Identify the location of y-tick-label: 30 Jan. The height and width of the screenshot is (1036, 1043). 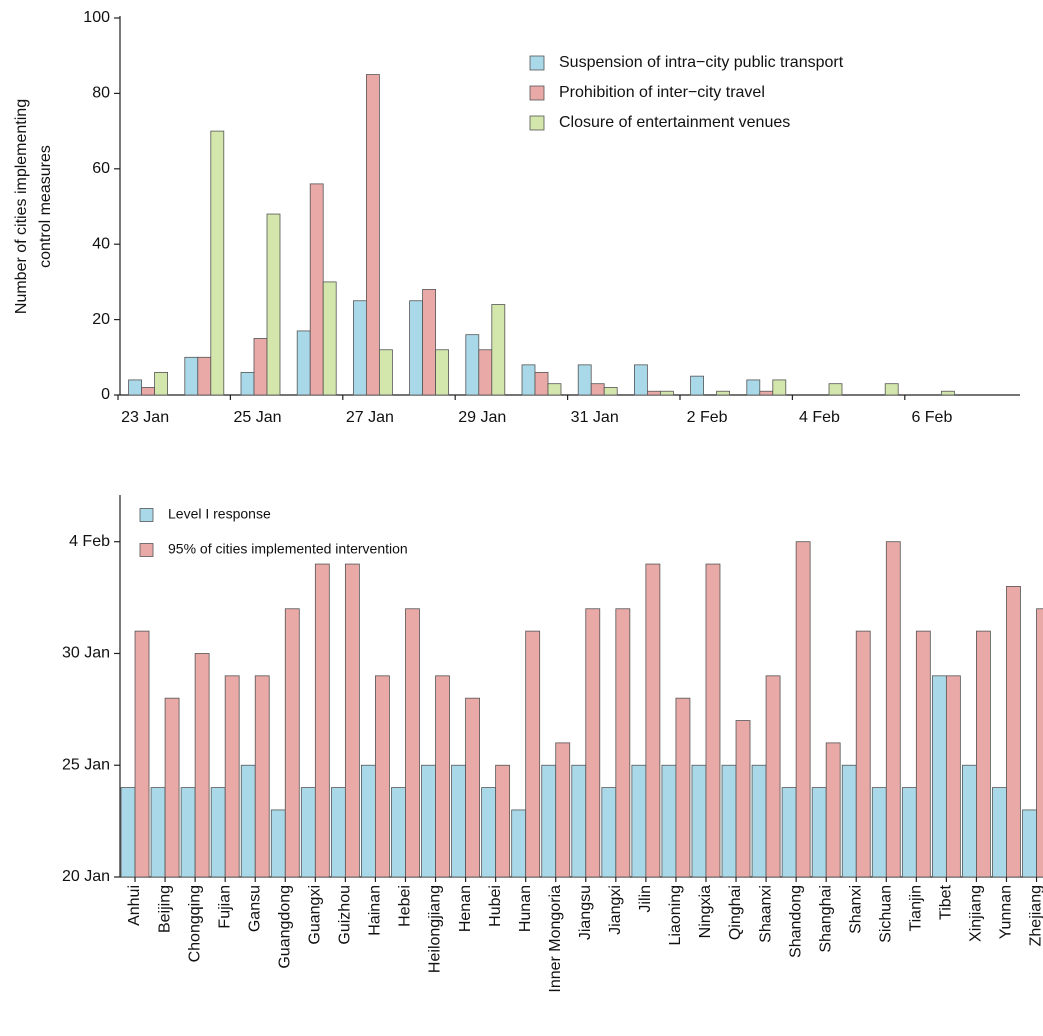
(86, 653).